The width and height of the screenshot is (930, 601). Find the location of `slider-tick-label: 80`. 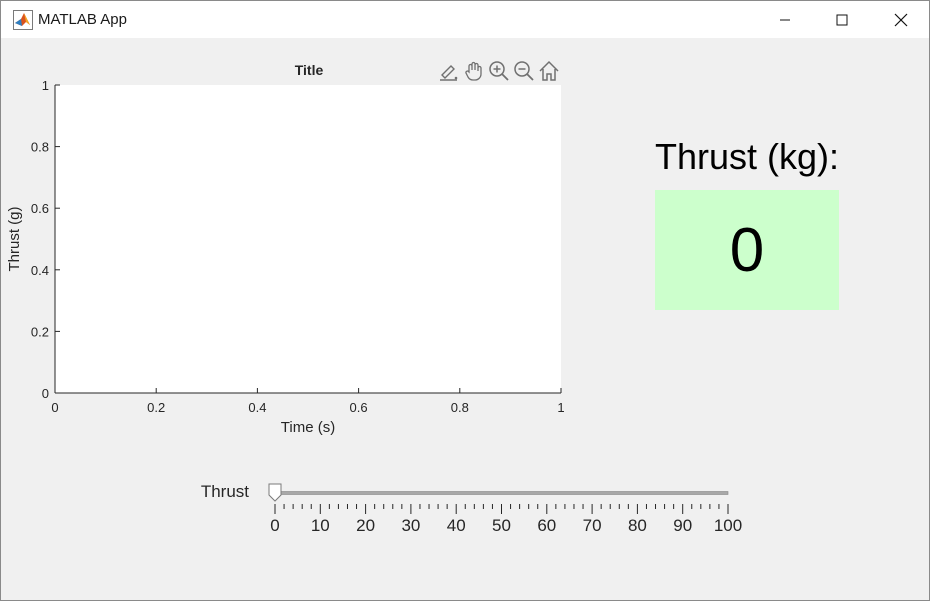

slider-tick-label: 80 is located at coordinates (637, 525).